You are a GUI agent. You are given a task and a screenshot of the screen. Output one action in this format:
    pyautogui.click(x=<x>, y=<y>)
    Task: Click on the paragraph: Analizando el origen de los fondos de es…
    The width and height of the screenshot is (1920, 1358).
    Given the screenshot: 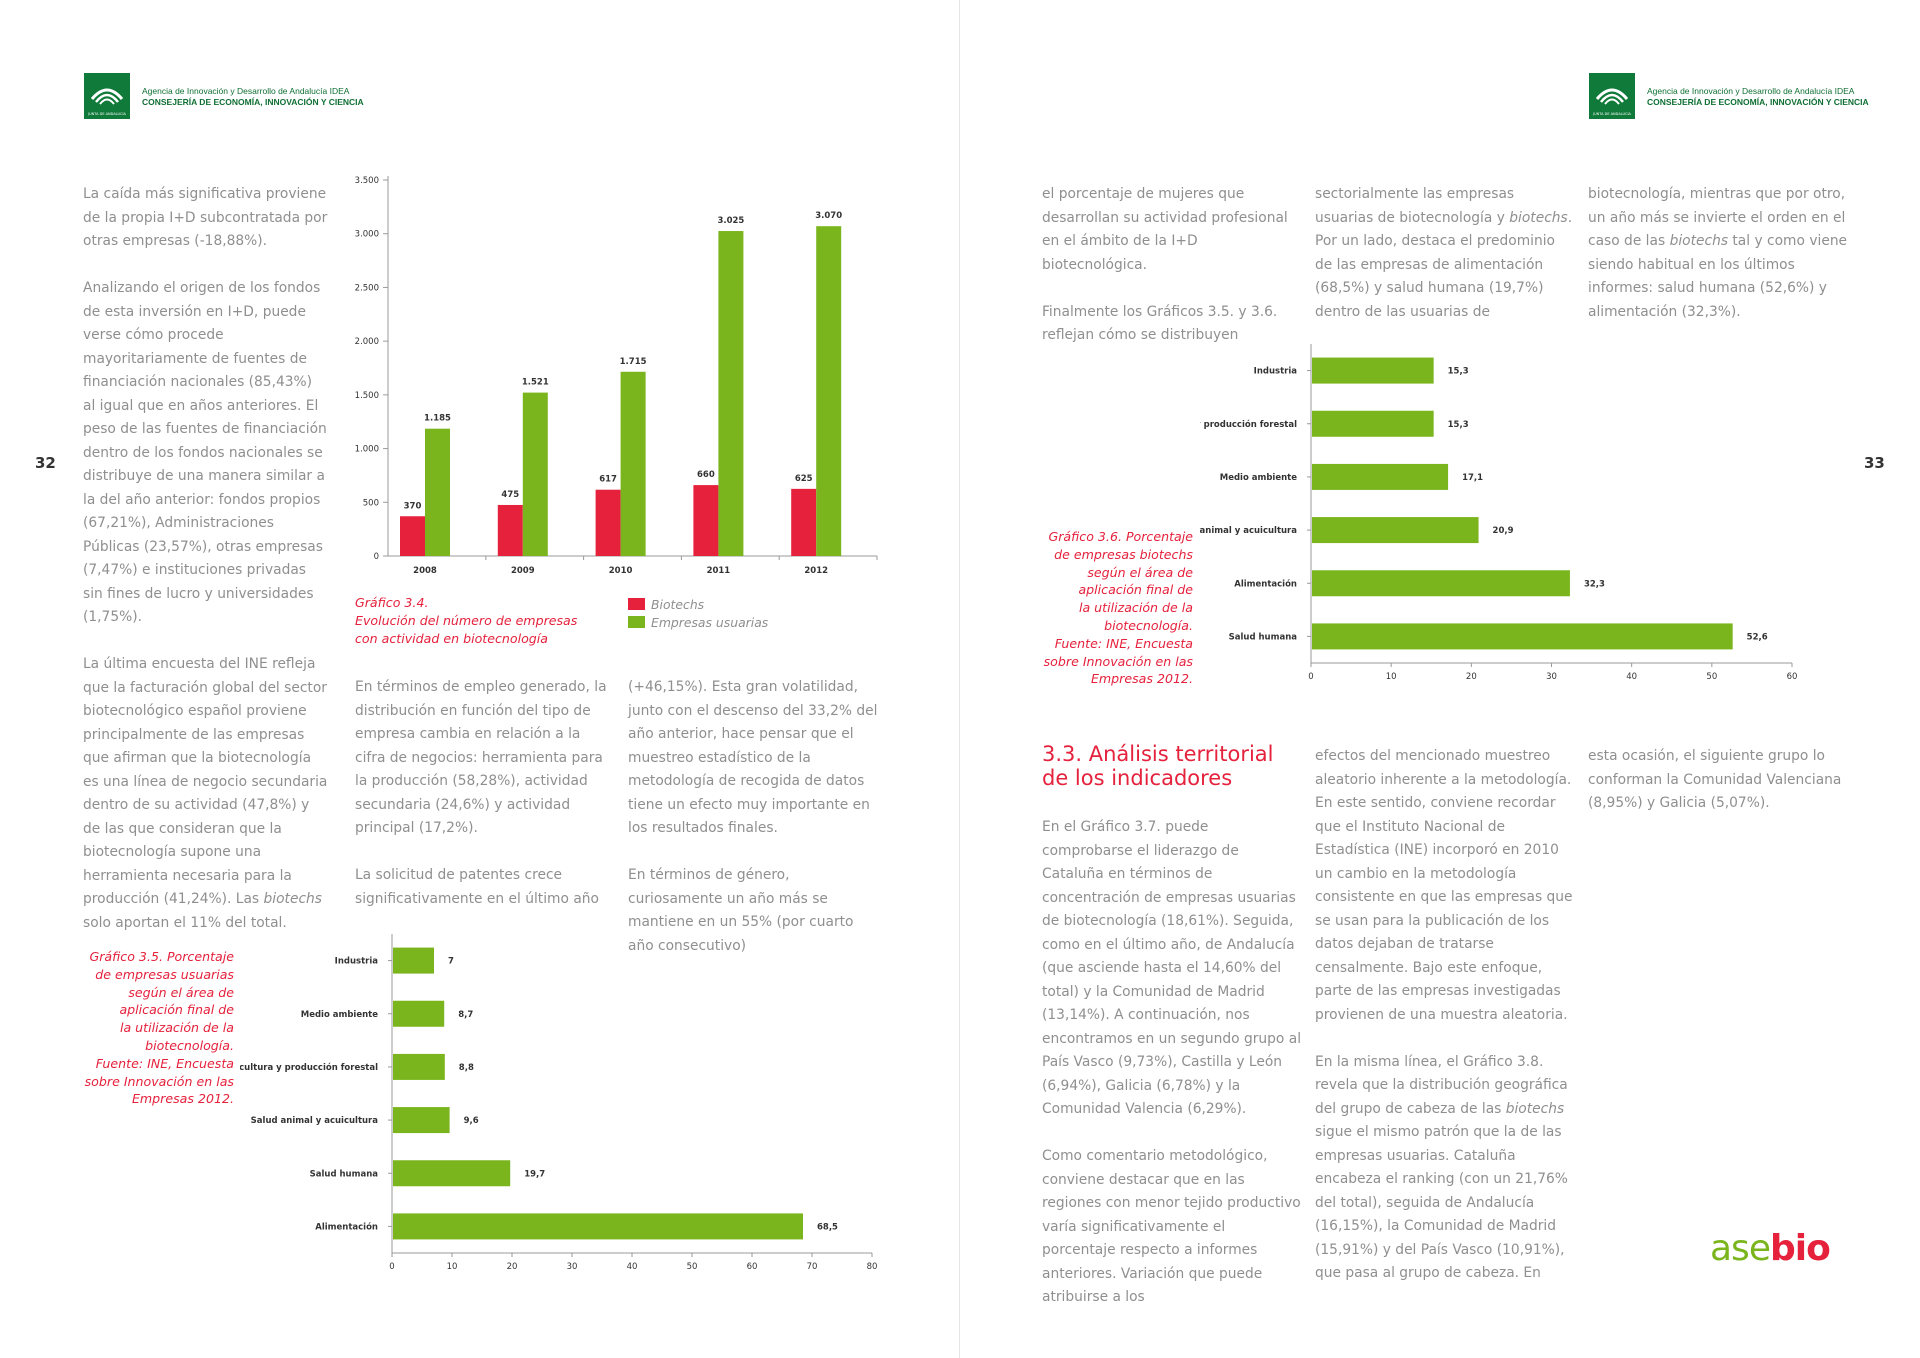 What is the action you would take?
    pyautogui.click(x=205, y=452)
    